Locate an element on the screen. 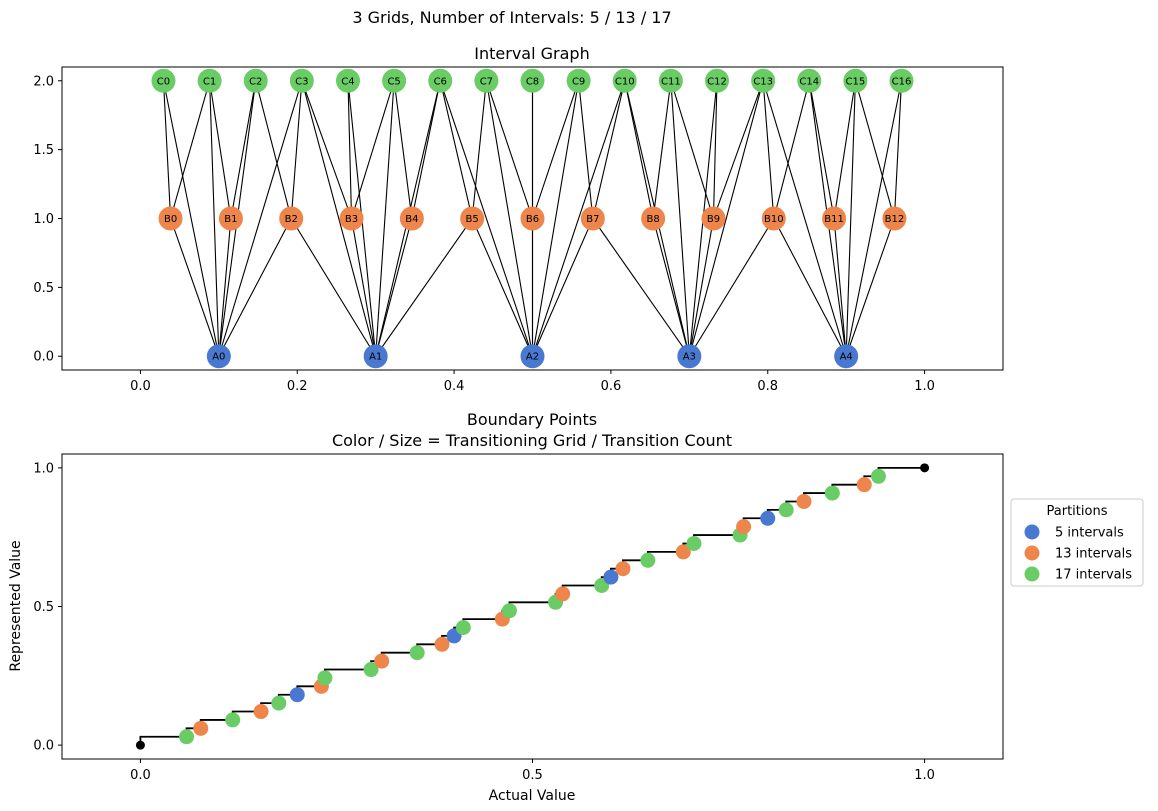 This screenshot has width=1158, height=811. graph-node-a2: A2 is located at coordinates (532, 356).